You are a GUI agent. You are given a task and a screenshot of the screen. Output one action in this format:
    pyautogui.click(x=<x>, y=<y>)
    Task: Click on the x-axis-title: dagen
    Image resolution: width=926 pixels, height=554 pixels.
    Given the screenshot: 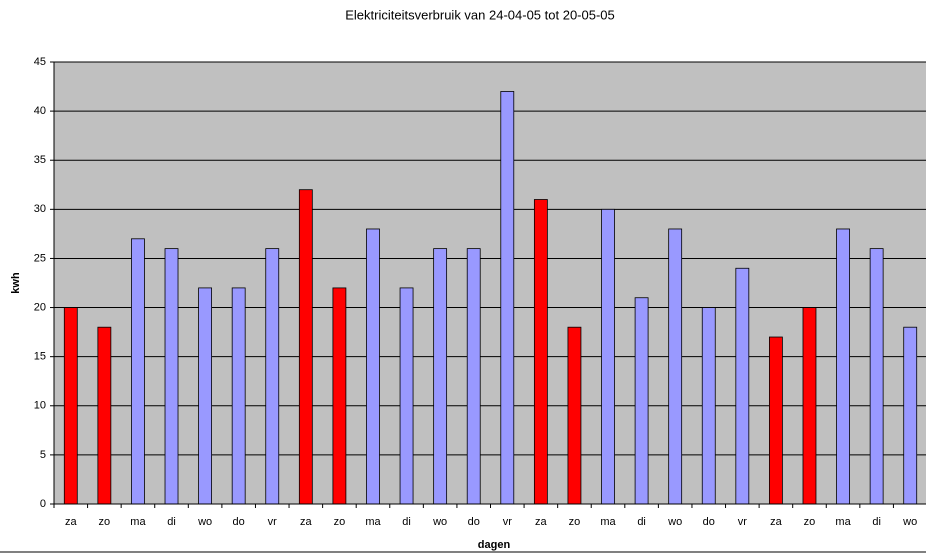 What is the action you would take?
    pyautogui.click(x=494, y=545)
    